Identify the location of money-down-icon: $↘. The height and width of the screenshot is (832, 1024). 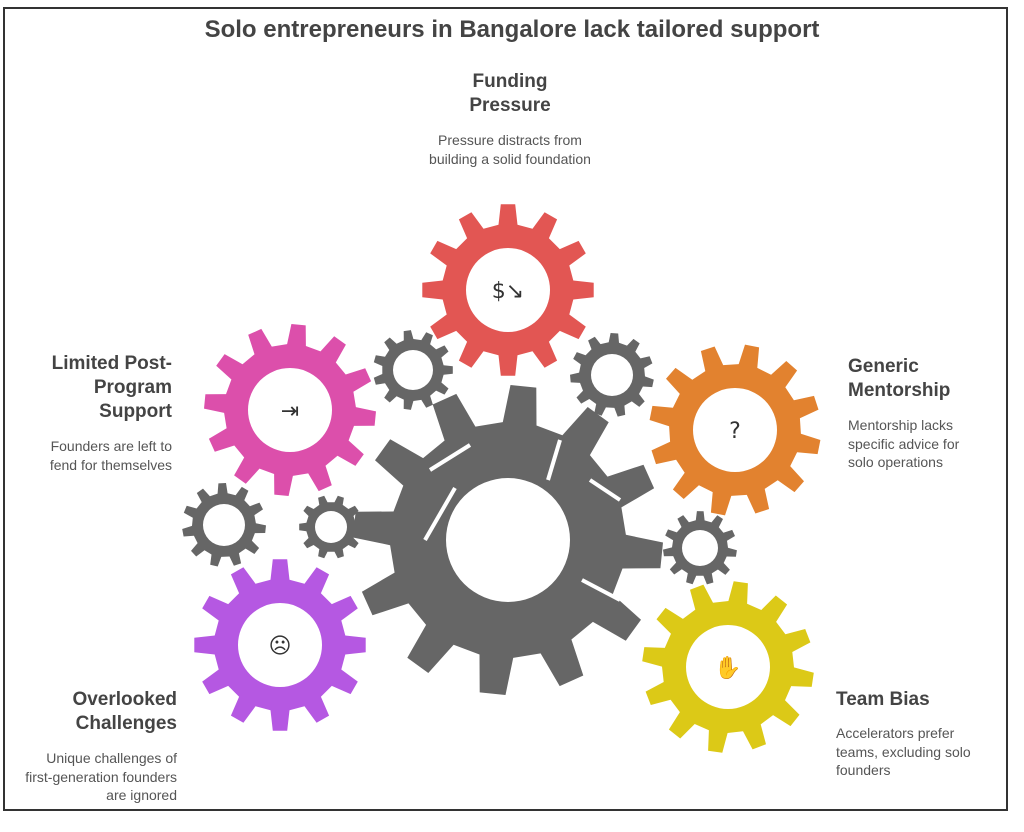
(508, 291).